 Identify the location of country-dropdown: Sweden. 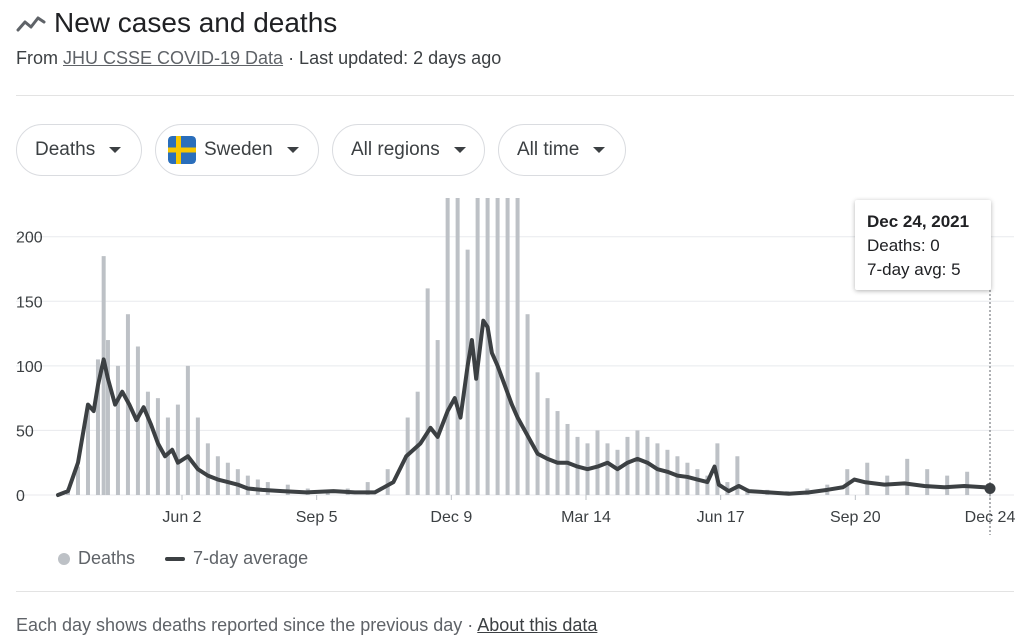
(237, 150).